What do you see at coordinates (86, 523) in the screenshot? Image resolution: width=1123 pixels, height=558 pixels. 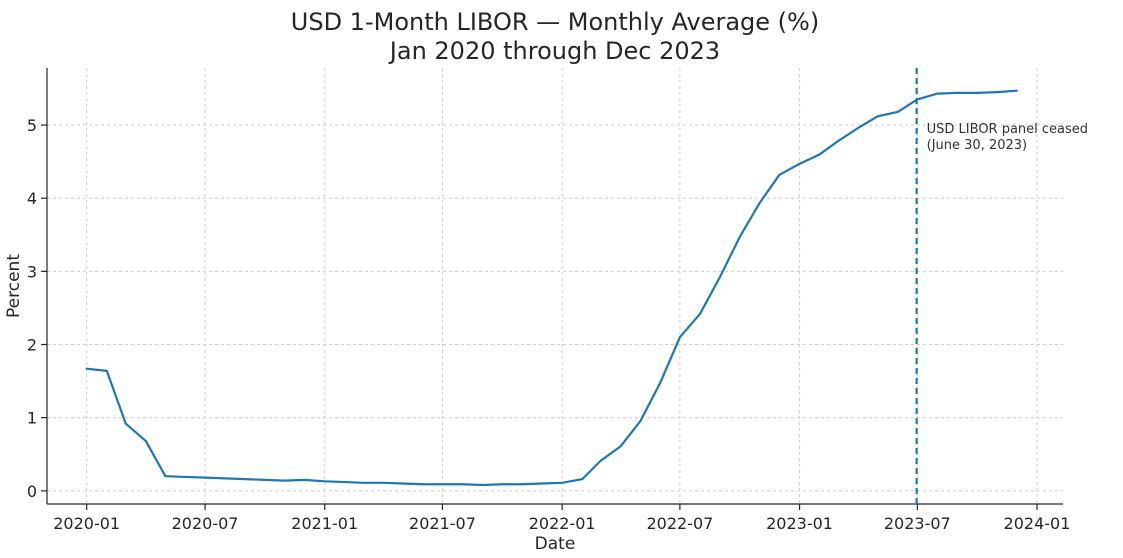 I see `x-tick-label: 2020-01` at bounding box center [86, 523].